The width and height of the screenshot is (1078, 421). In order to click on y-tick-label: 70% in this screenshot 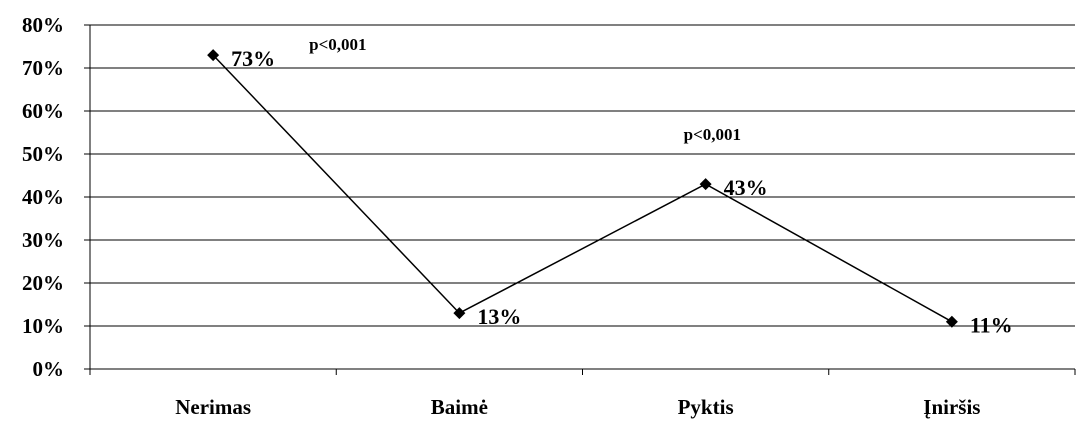, I will do `click(43, 68)`.